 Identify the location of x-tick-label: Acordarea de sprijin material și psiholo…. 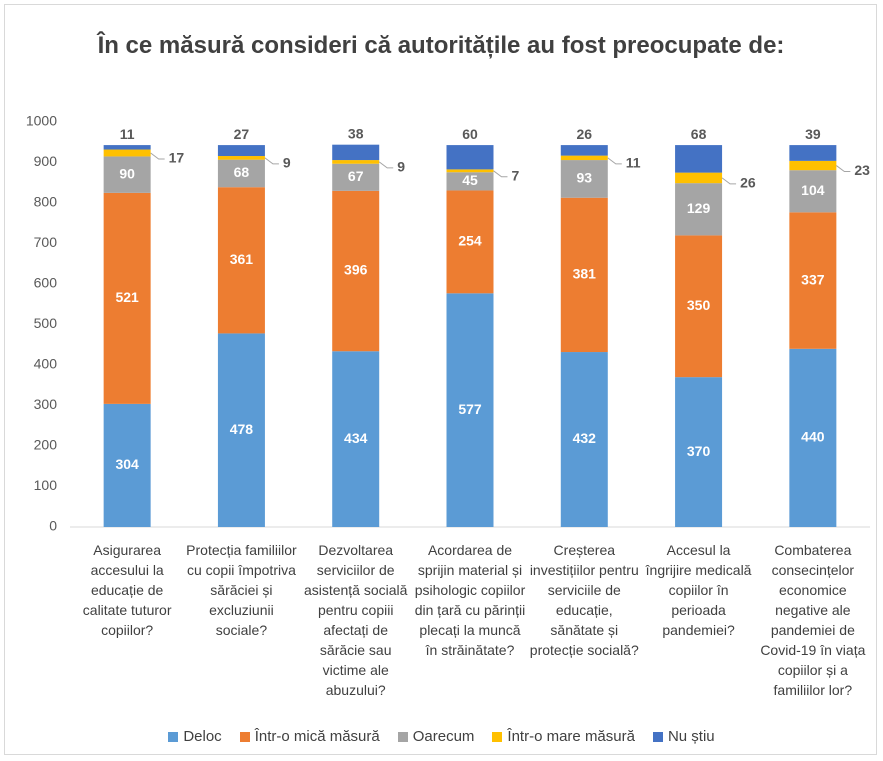
(470, 600).